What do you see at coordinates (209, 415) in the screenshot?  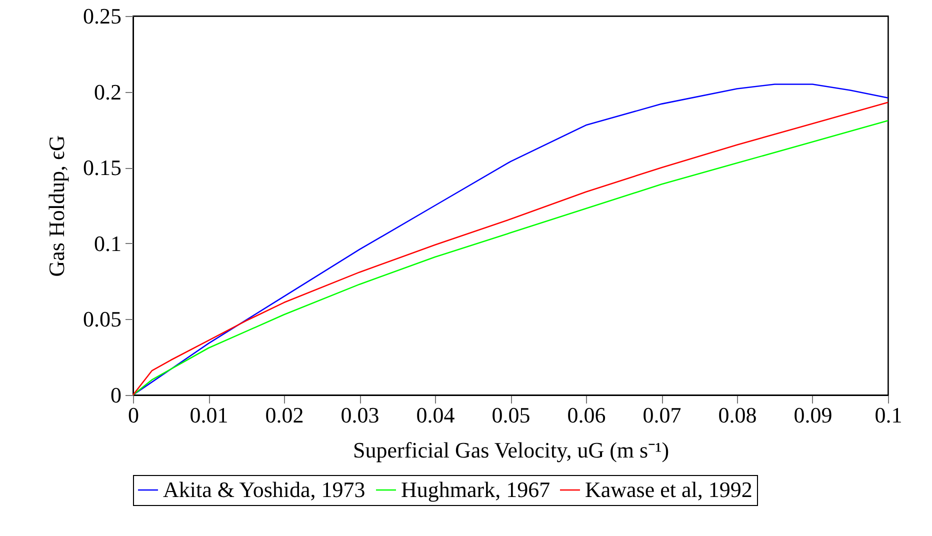 I see `x-tick-label: 0.01` at bounding box center [209, 415].